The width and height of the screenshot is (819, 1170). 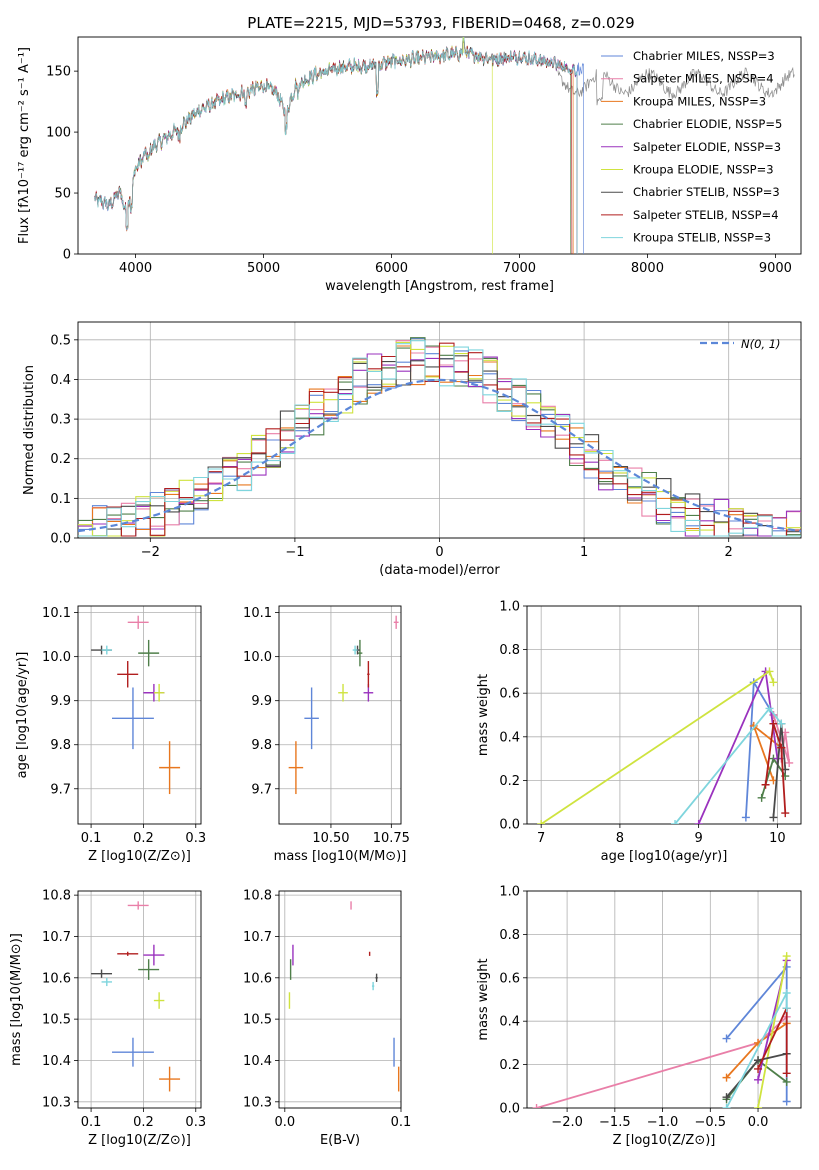 What do you see at coordinates (620, 838) in the screenshot?
I see `x-tick-label: 8` at bounding box center [620, 838].